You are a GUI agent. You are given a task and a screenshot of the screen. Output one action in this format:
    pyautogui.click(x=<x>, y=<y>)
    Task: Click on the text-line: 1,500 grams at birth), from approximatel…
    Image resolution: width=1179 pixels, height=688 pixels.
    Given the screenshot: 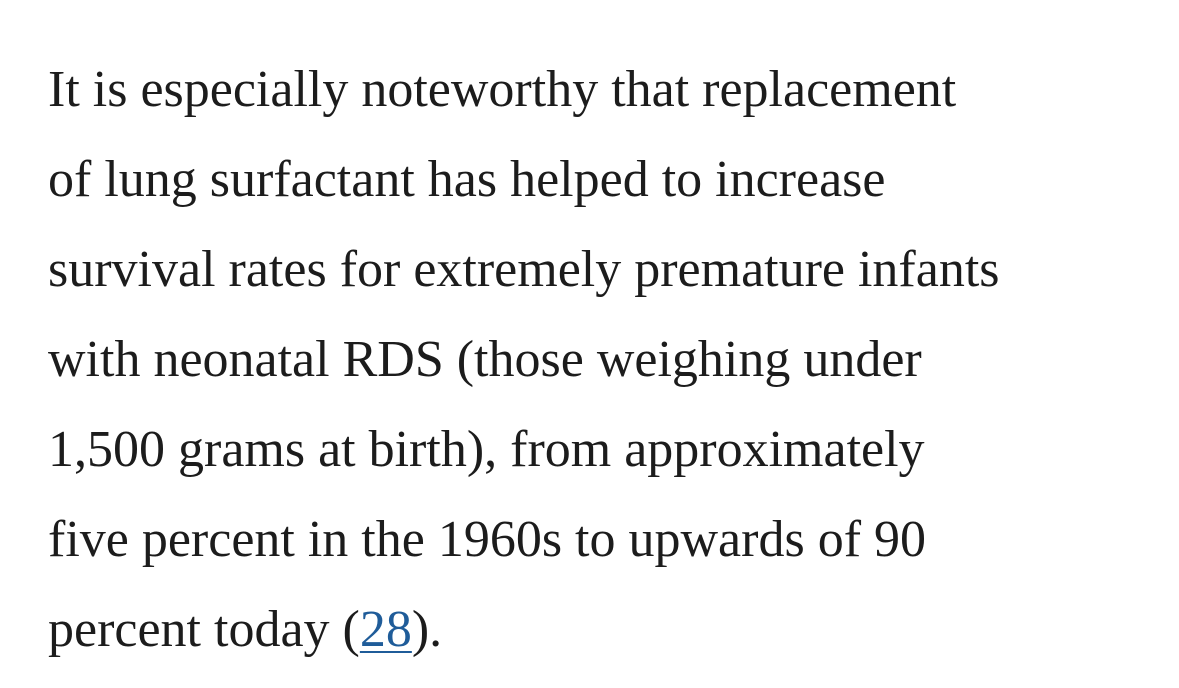 What is the action you would take?
    pyautogui.click(x=486, y=449)
    